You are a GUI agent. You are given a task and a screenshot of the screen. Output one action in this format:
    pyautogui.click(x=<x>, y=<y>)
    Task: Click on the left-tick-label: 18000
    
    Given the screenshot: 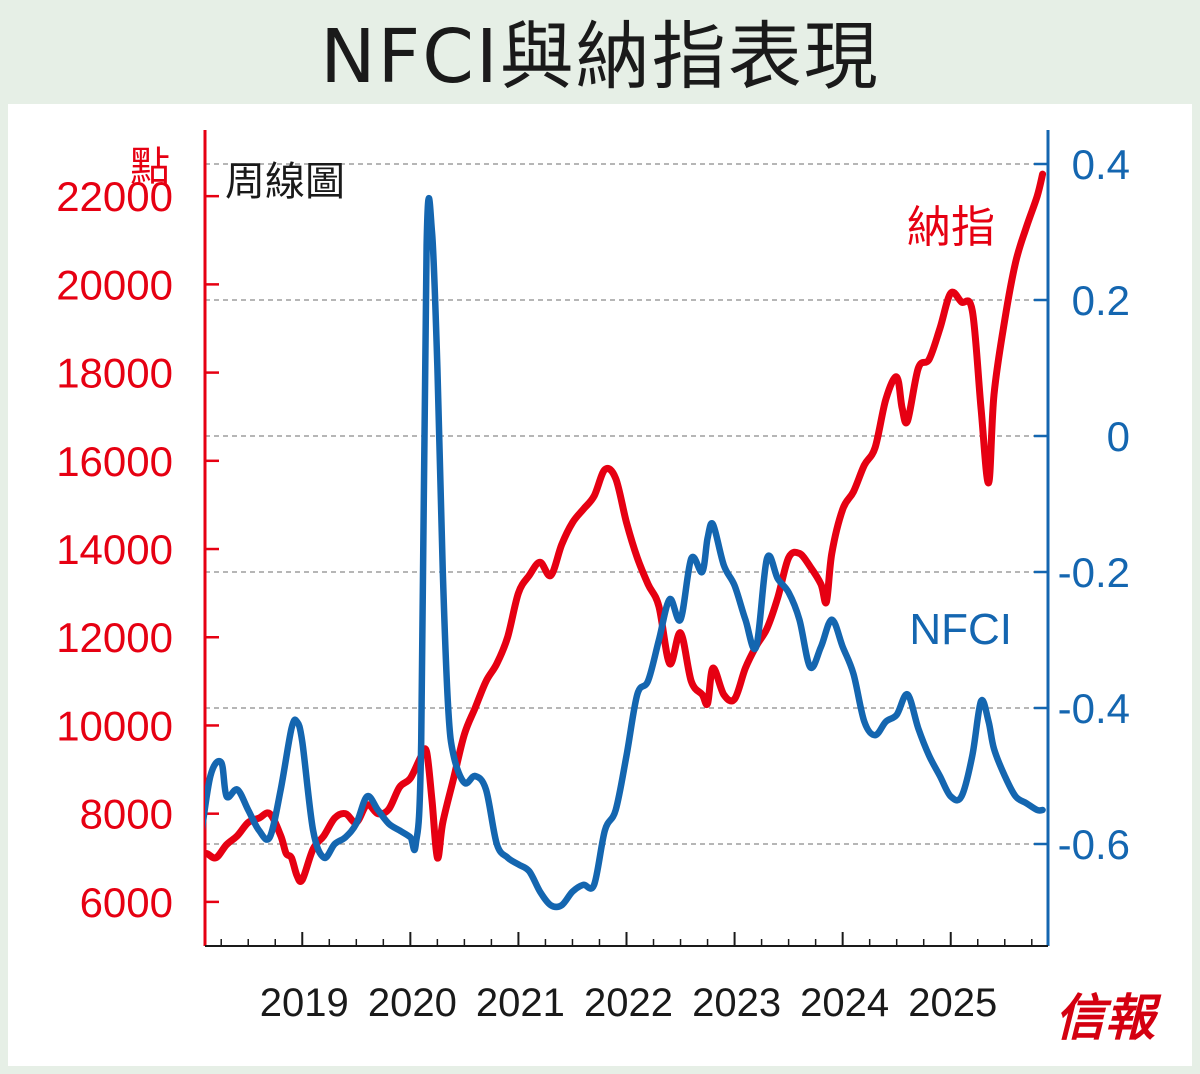 What is the action you would take?
    pyautogui.click(x=114, y=373)
    